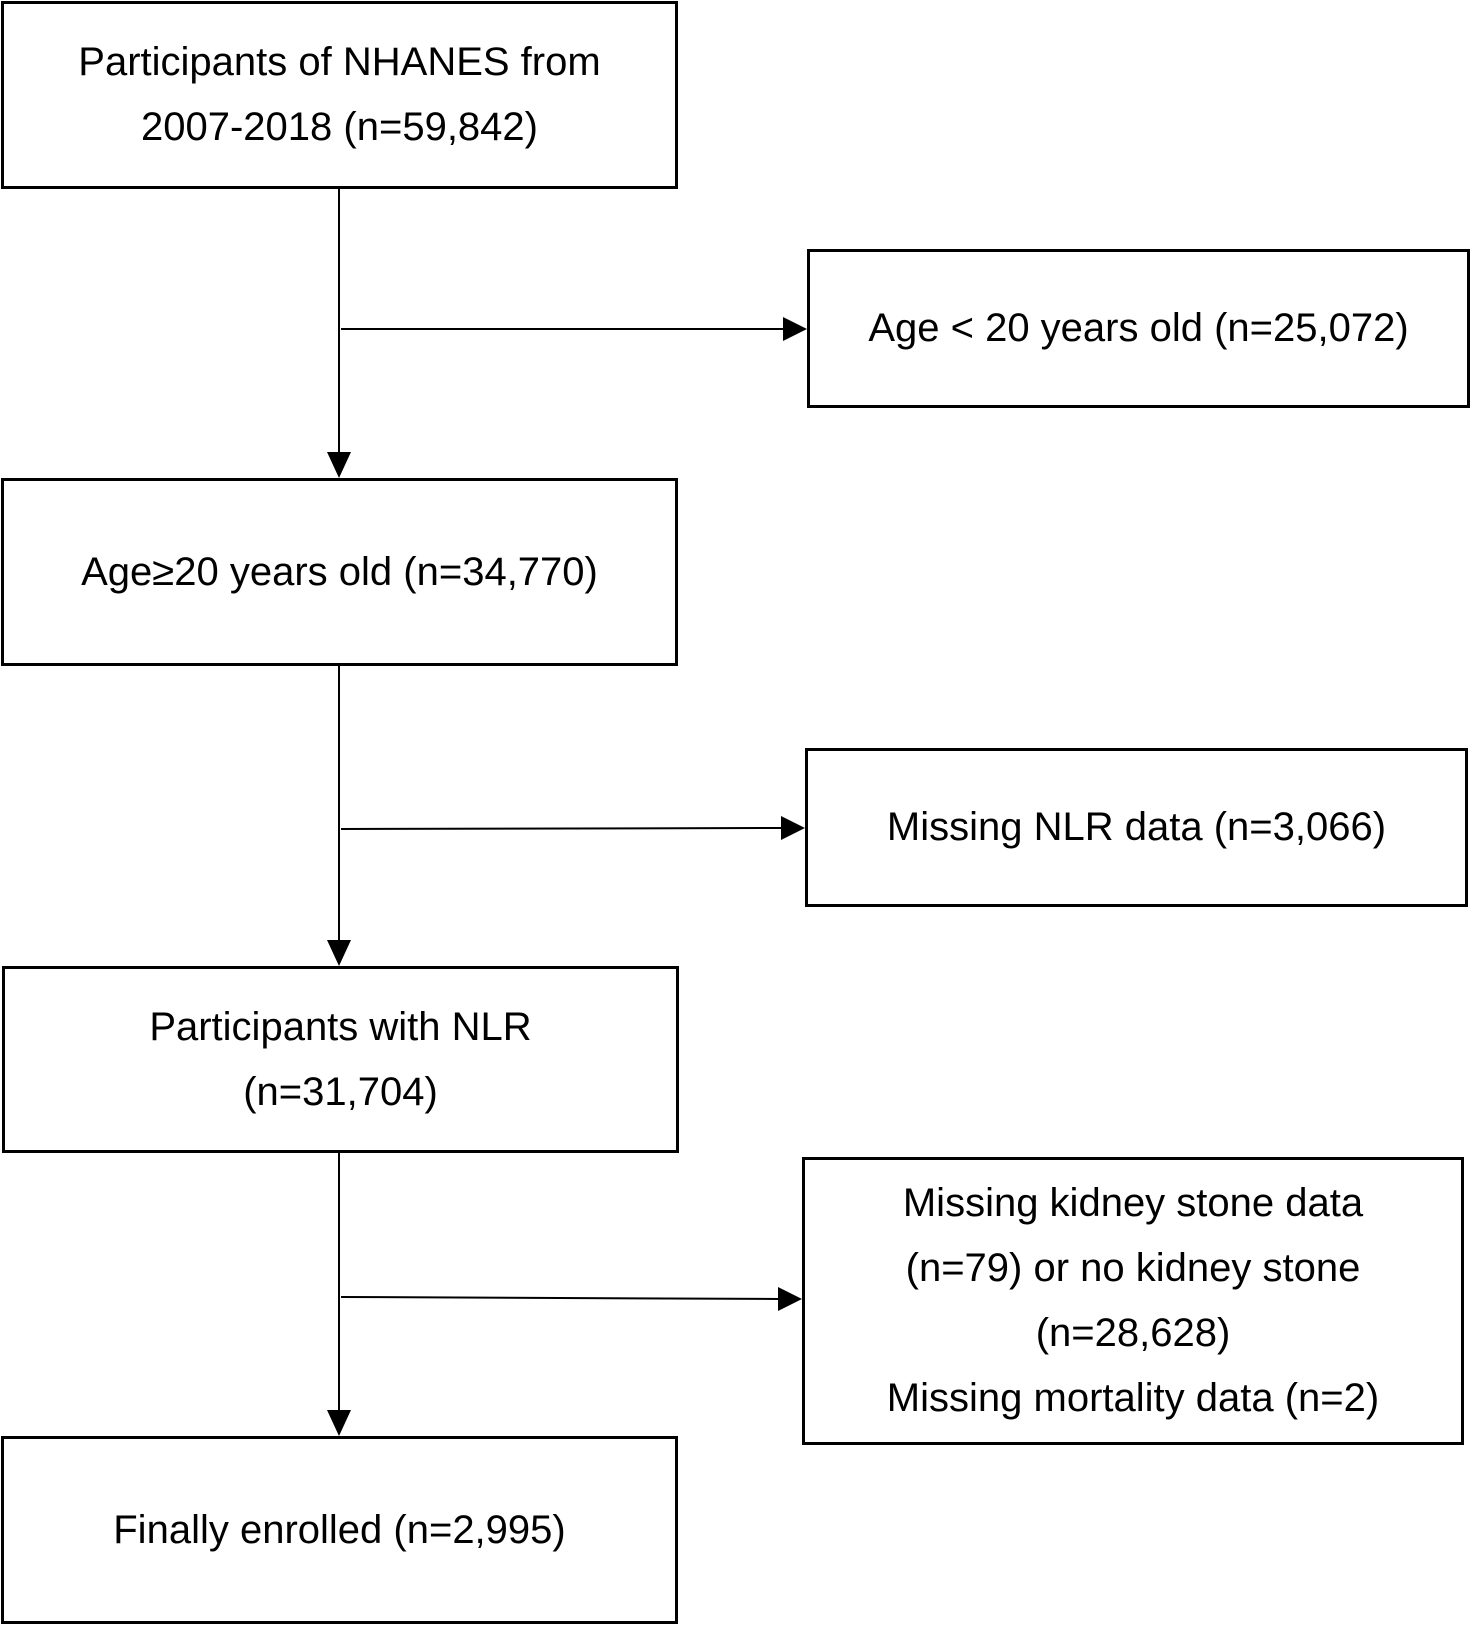 The width and height of the screenshot is (1472, 1625). I want to click on box-line: (n=31,704), so click(340, 1091).